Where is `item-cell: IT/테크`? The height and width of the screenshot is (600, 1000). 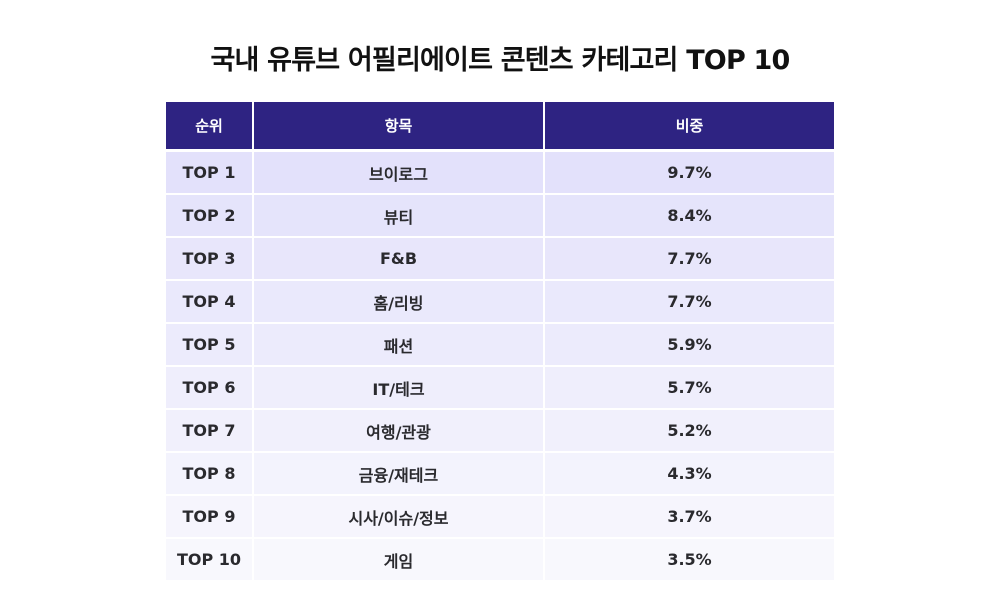 item-cell: IT/테크 is located at coordinates (397, 387).